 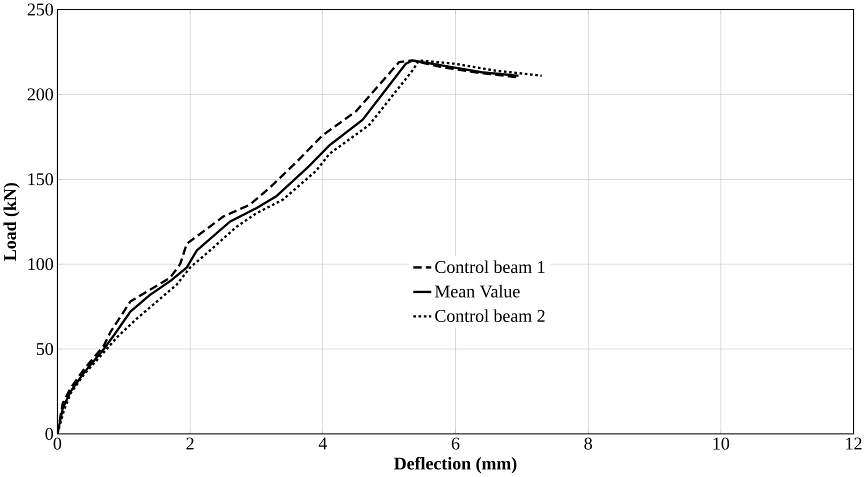 I want to click on legend-label: Control beam 1, so click(x=490, y=267).